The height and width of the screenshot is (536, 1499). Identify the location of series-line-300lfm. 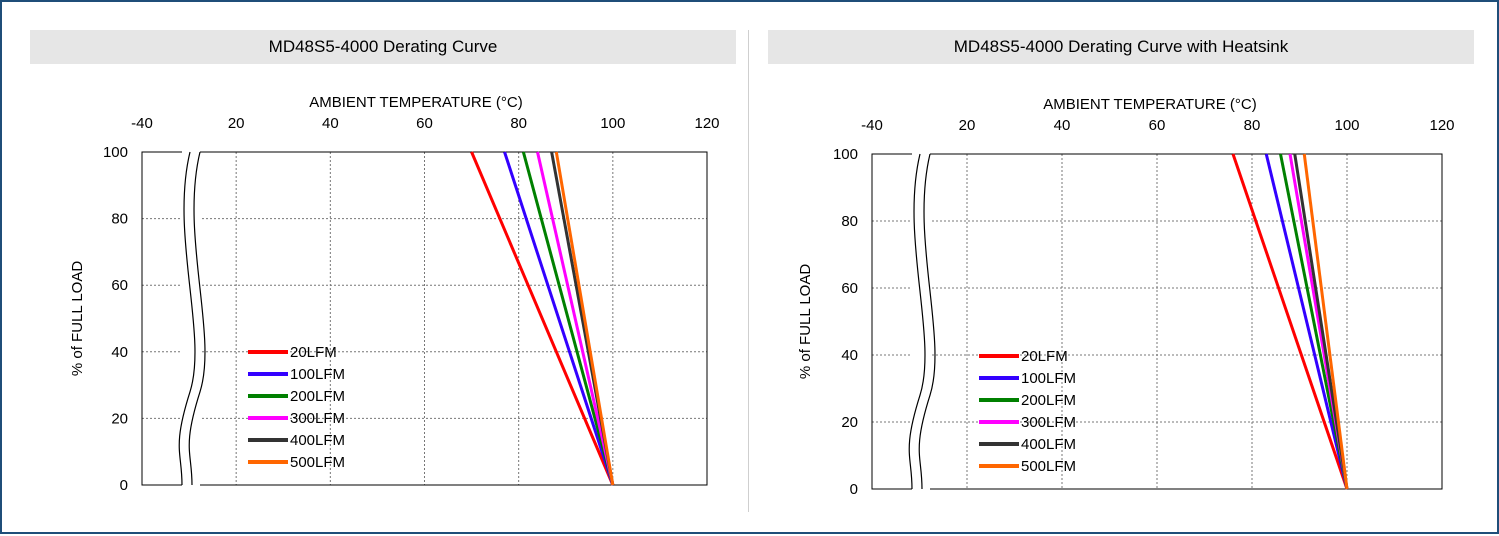
(575, 318).